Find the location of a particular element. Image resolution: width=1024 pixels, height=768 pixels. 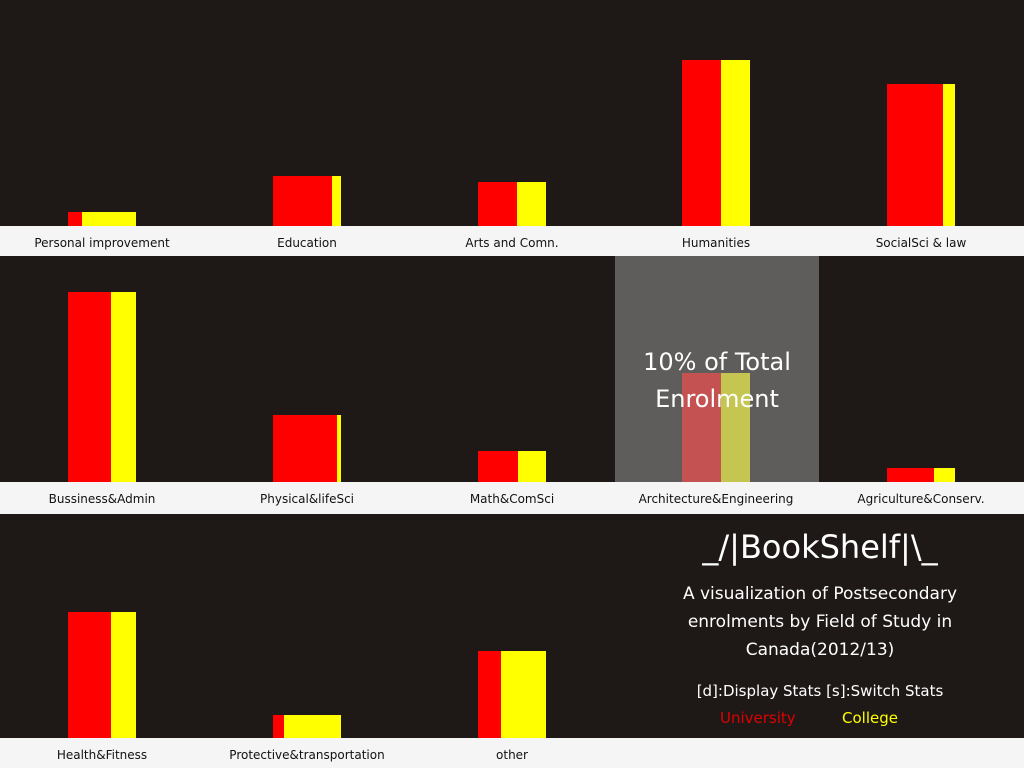

bar-college-humanities is located at coordinates (735, 143).